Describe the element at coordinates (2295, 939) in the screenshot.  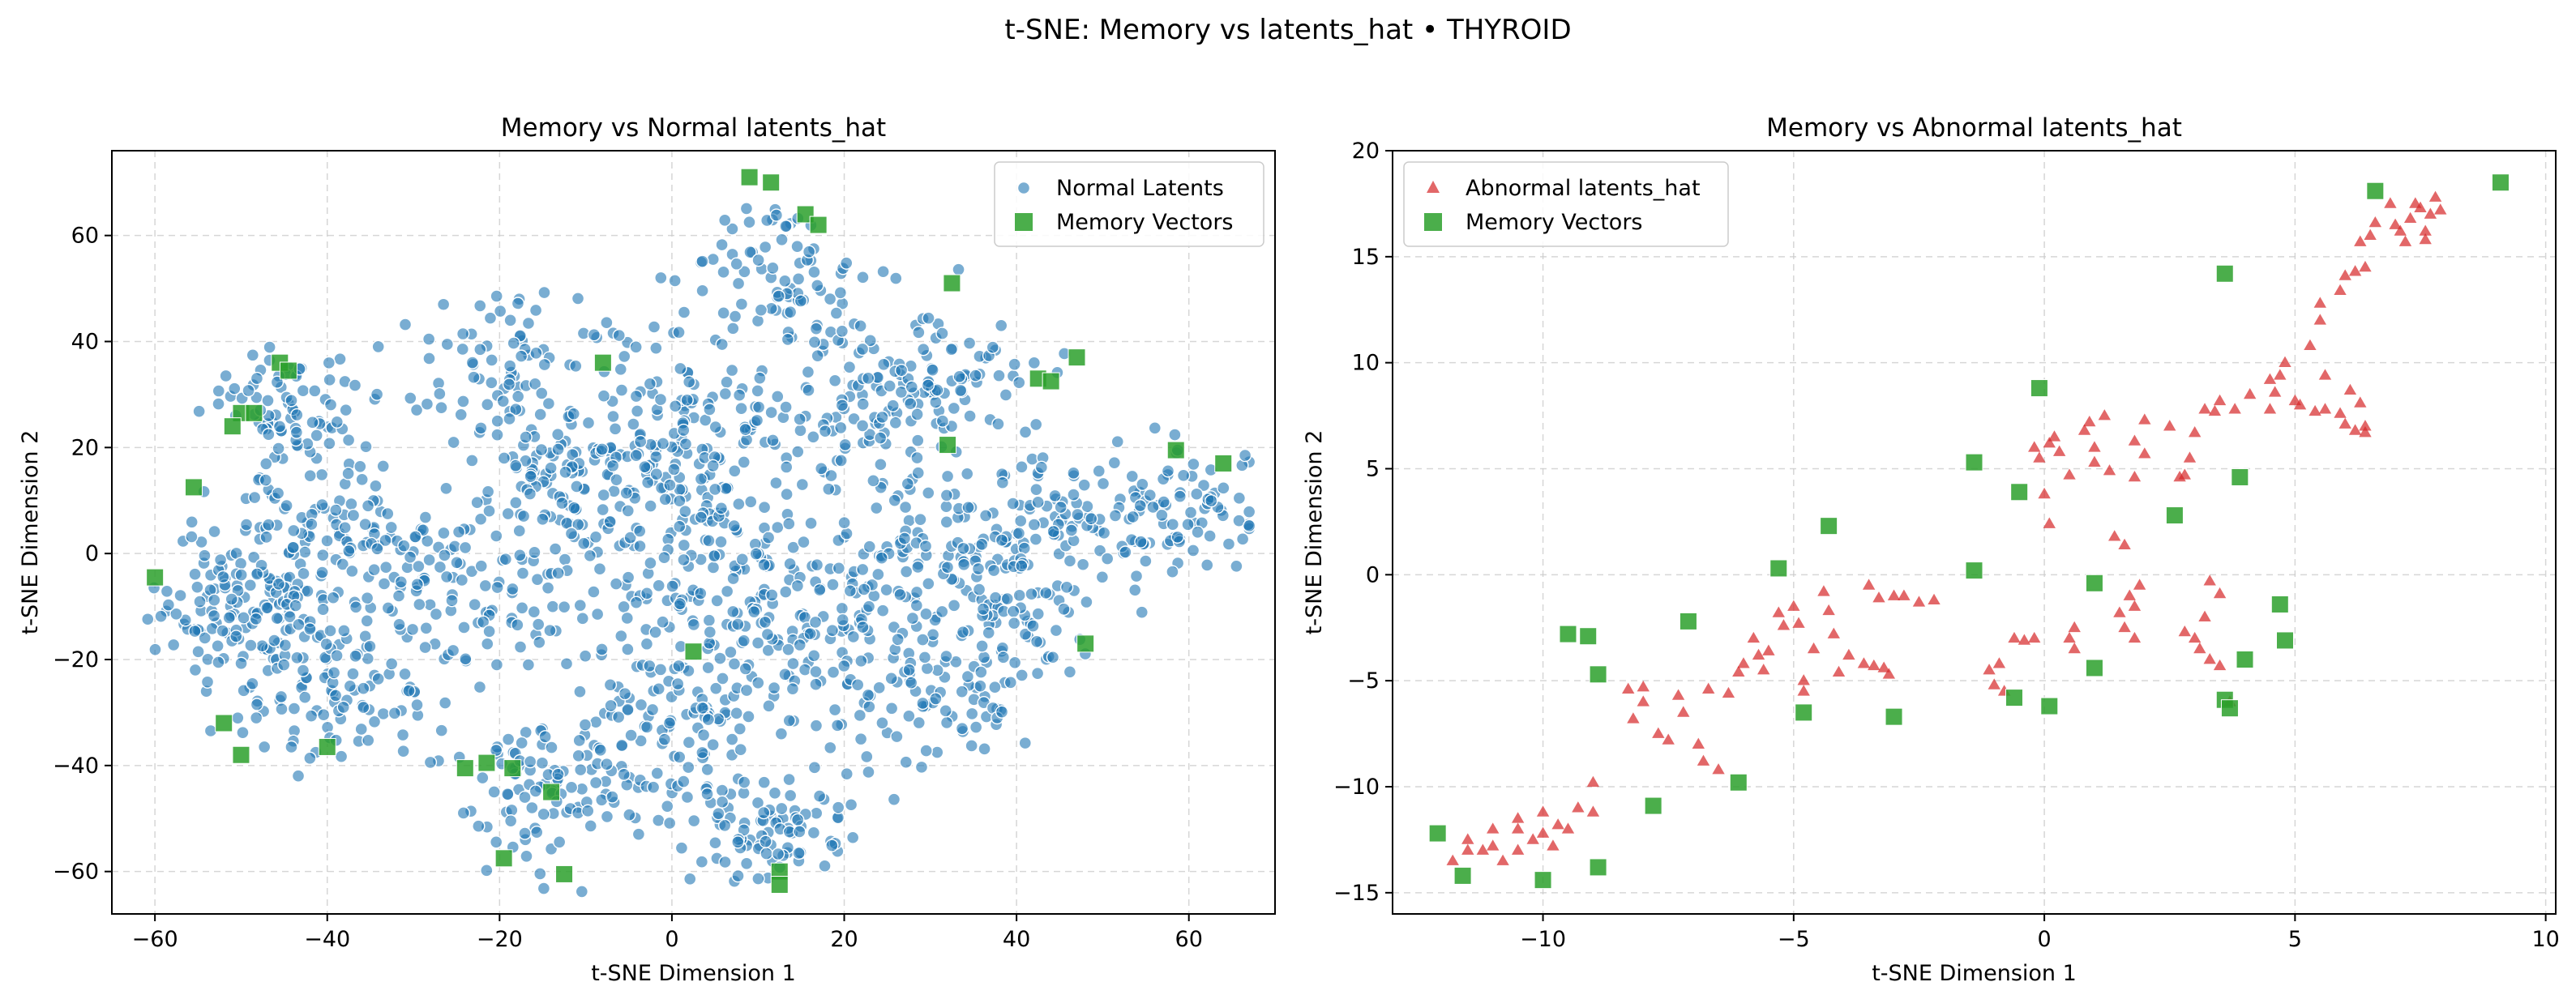
I see `x-tick-label: 5` at that location.